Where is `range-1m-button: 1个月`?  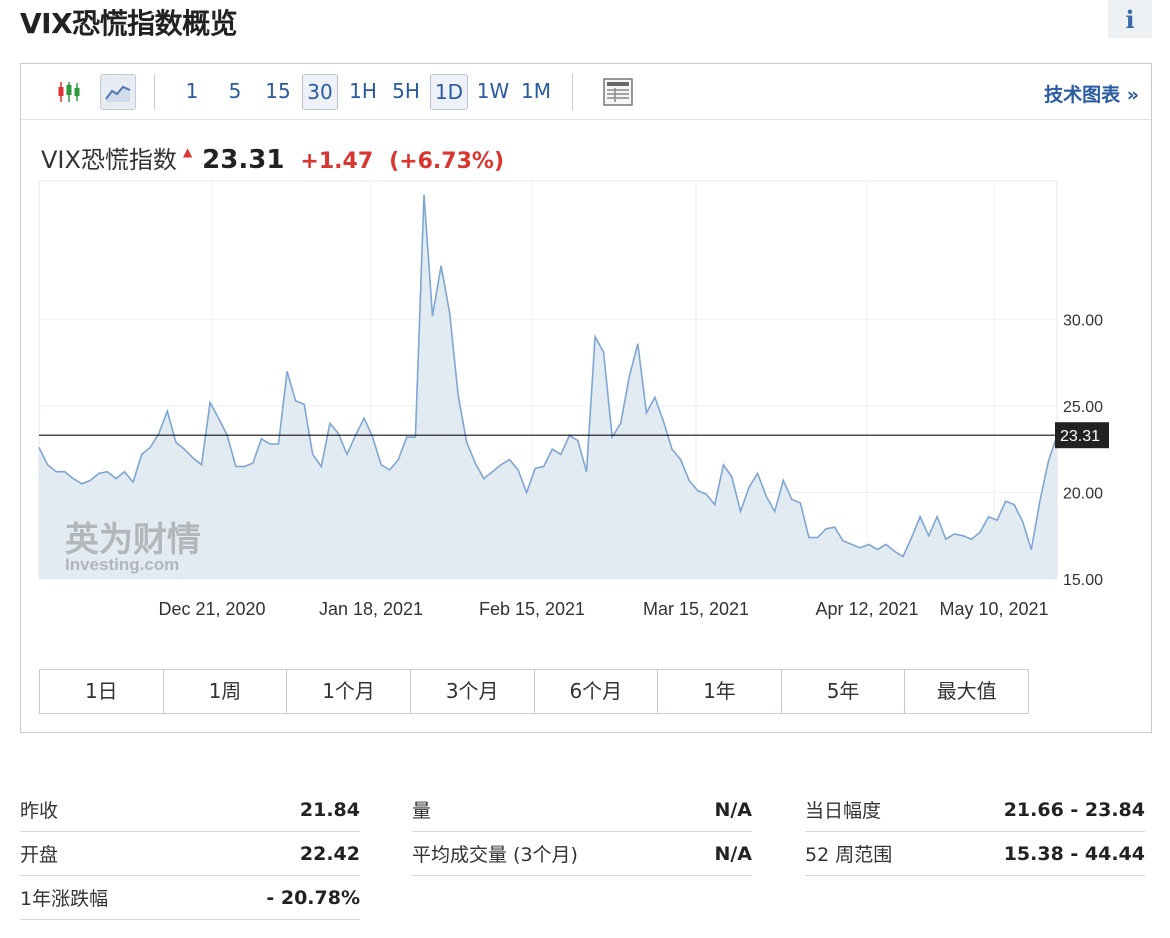 range-1m-button: 1个月 is located at coordinates (349, 691).